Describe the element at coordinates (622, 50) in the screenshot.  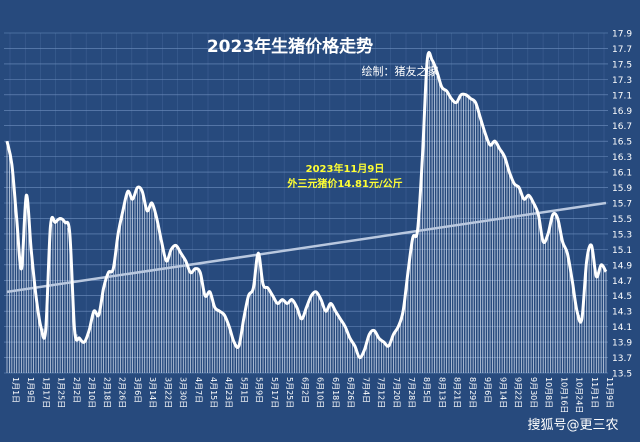
I see `y-tick-label: 17.7` at that location.